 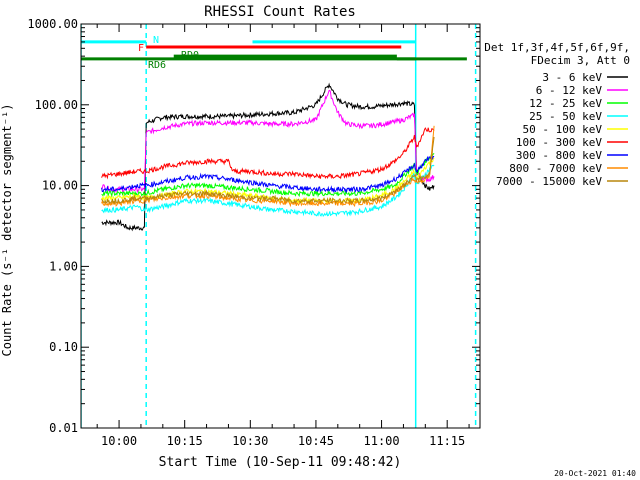 What do you see at coordinates (60, 186) in the screenshot?
I see `y-tick-label-3: 10.00` at bounding box center [60, 186].